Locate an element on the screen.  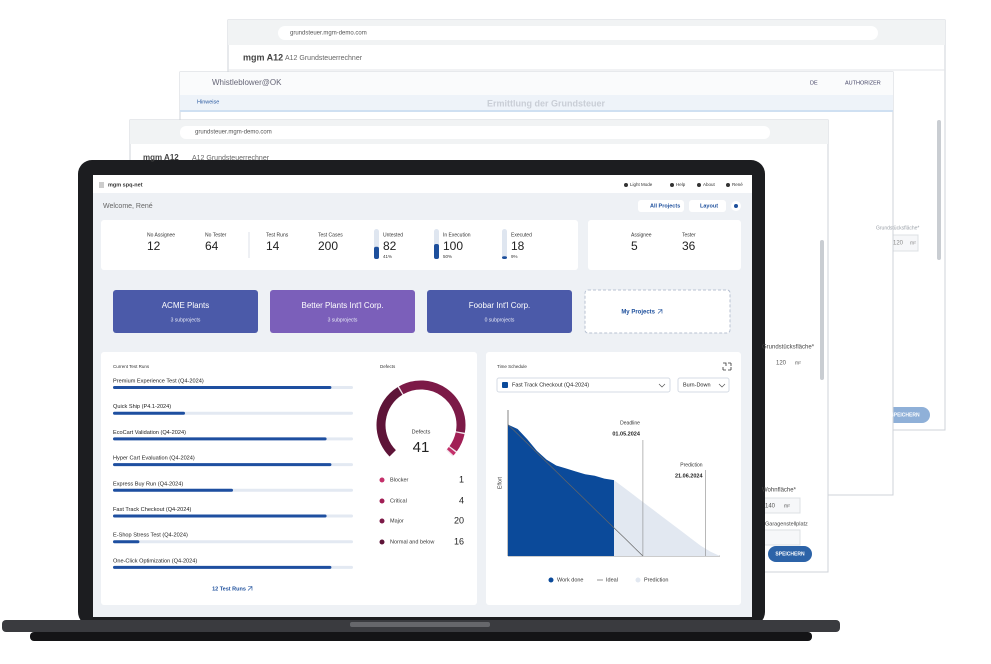
project-name: Foobar Int'l Corp. is located at coordinates (500, 305).